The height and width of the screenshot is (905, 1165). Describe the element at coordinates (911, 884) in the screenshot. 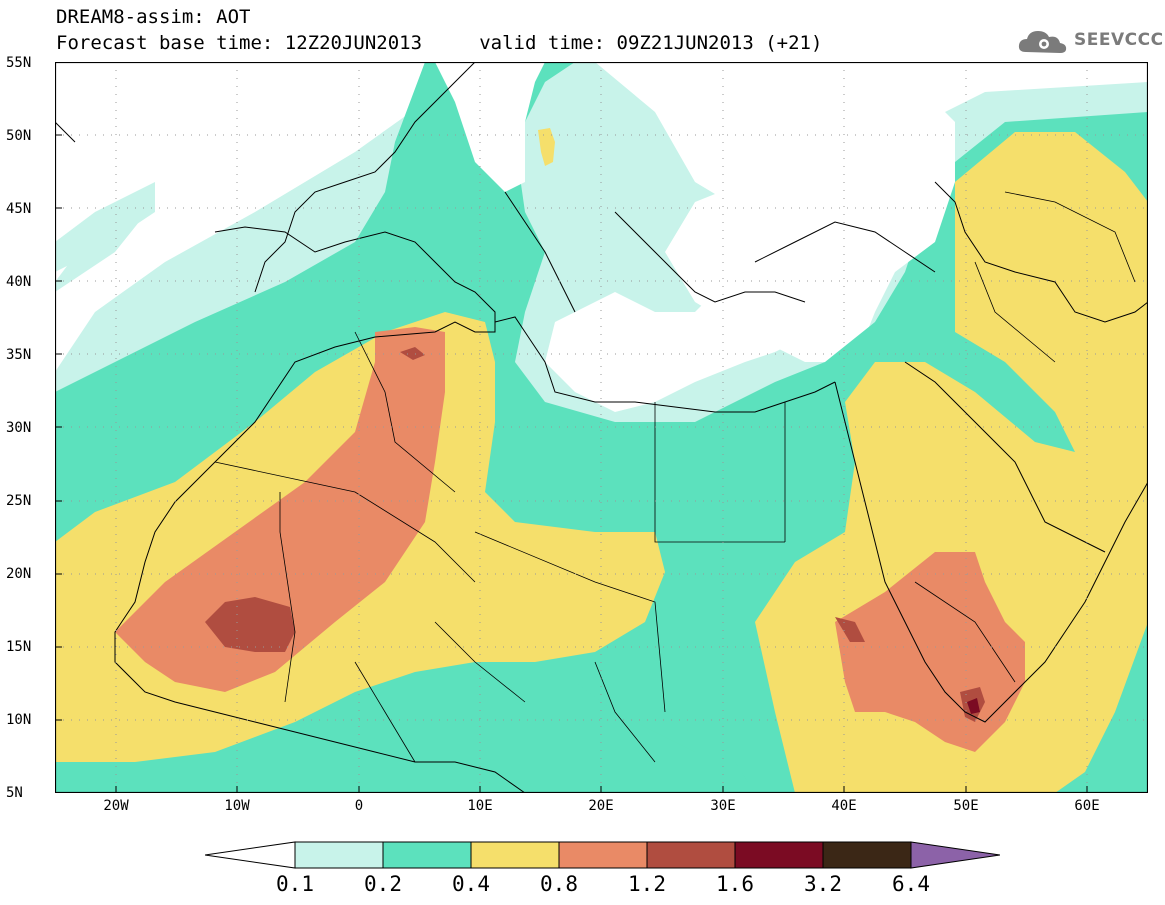

I see `legend-tick: 6.4` at that location.